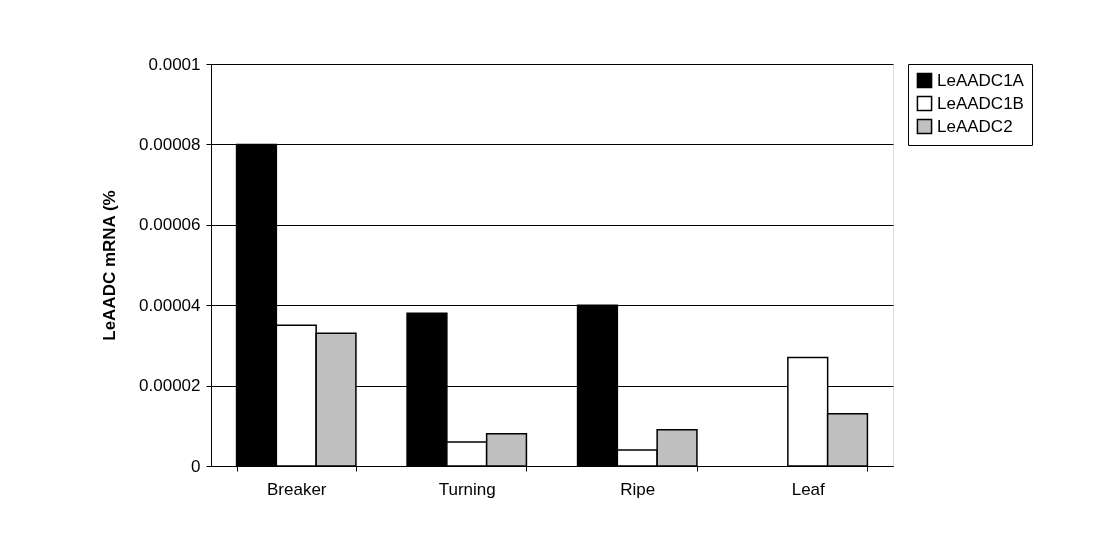 This screenshot has width=1107, height=548. What do you see at coordinates (110, 265) in the screenshot?
I see `y-axis-title: LeAADC mRNA (%` at bounding box center [110, 265].